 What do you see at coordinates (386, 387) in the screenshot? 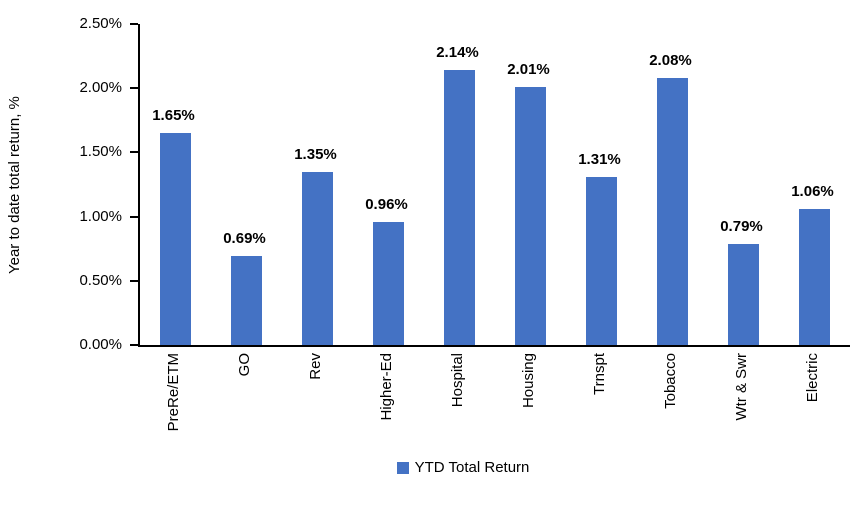
I see `x-tick-label: Higher-Ed` at bounding box center [386, 387].